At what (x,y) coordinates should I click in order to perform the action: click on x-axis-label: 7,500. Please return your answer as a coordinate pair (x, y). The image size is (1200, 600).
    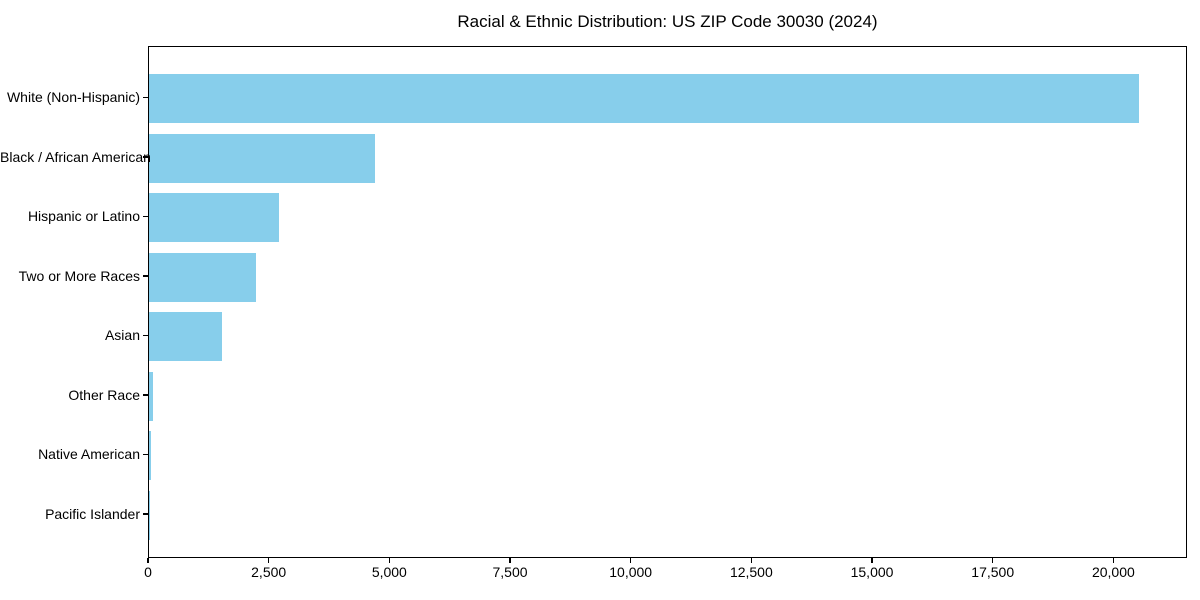
    Looking at the image, I should click on (510, 572).